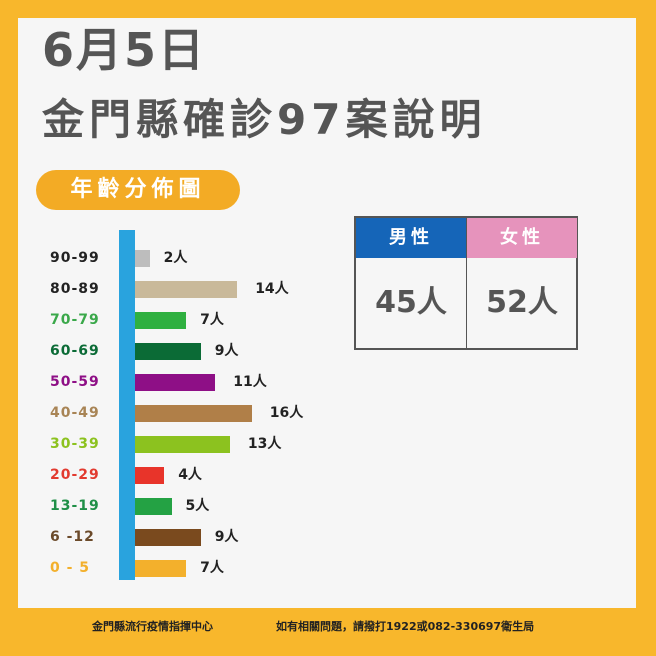 The image size is (656, 656). I want to click on count-label: 16人, so click(286, 413).